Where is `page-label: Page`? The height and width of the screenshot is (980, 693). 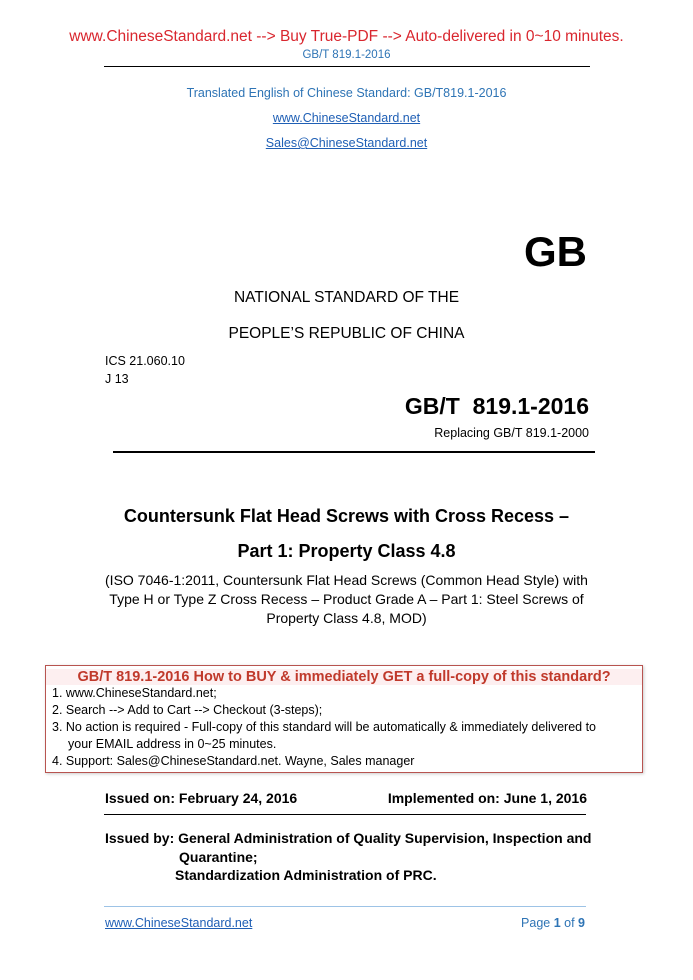
page-label: Page is located at coordinates (537, 923).